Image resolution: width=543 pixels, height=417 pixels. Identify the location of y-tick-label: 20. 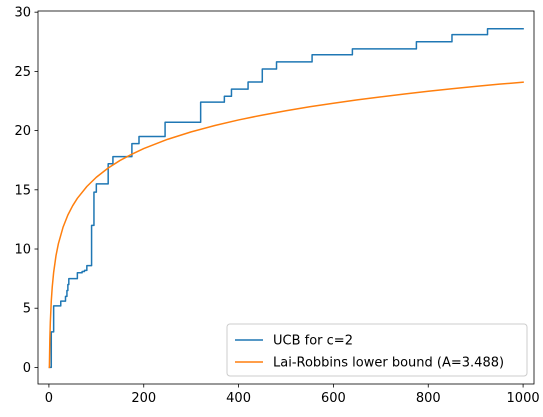
(22, 131).